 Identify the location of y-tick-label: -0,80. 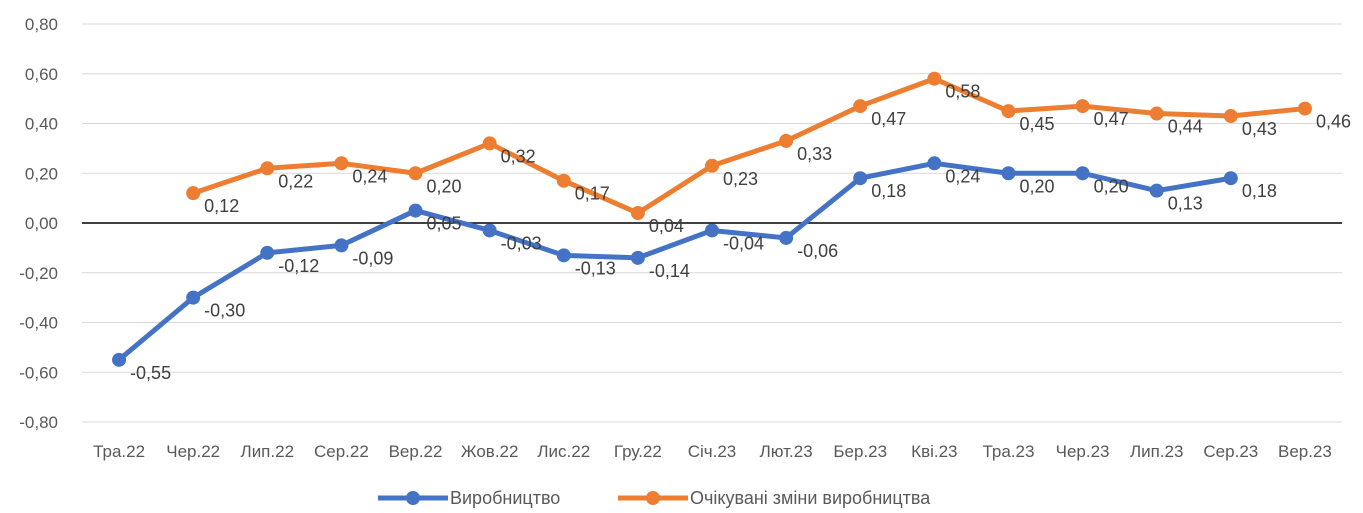
(38, 422).